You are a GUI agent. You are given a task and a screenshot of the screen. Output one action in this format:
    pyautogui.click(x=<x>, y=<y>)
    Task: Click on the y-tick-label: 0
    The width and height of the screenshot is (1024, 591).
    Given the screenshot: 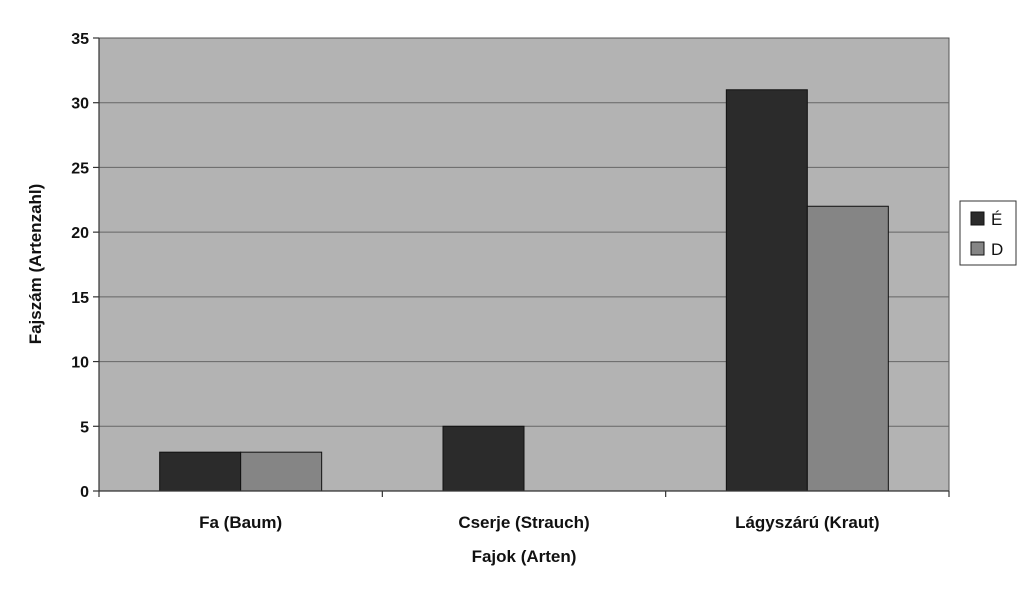 What is the action you would take?
    pyautogui.click(x=84, y=492)
    